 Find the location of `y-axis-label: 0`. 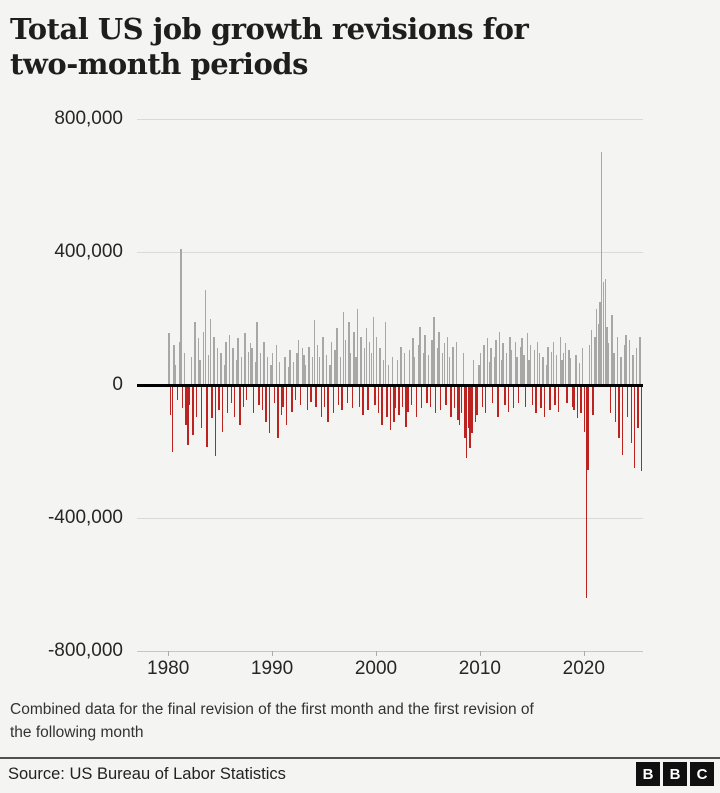

y-axis-label: 0 is located at coordinates (117, 384).